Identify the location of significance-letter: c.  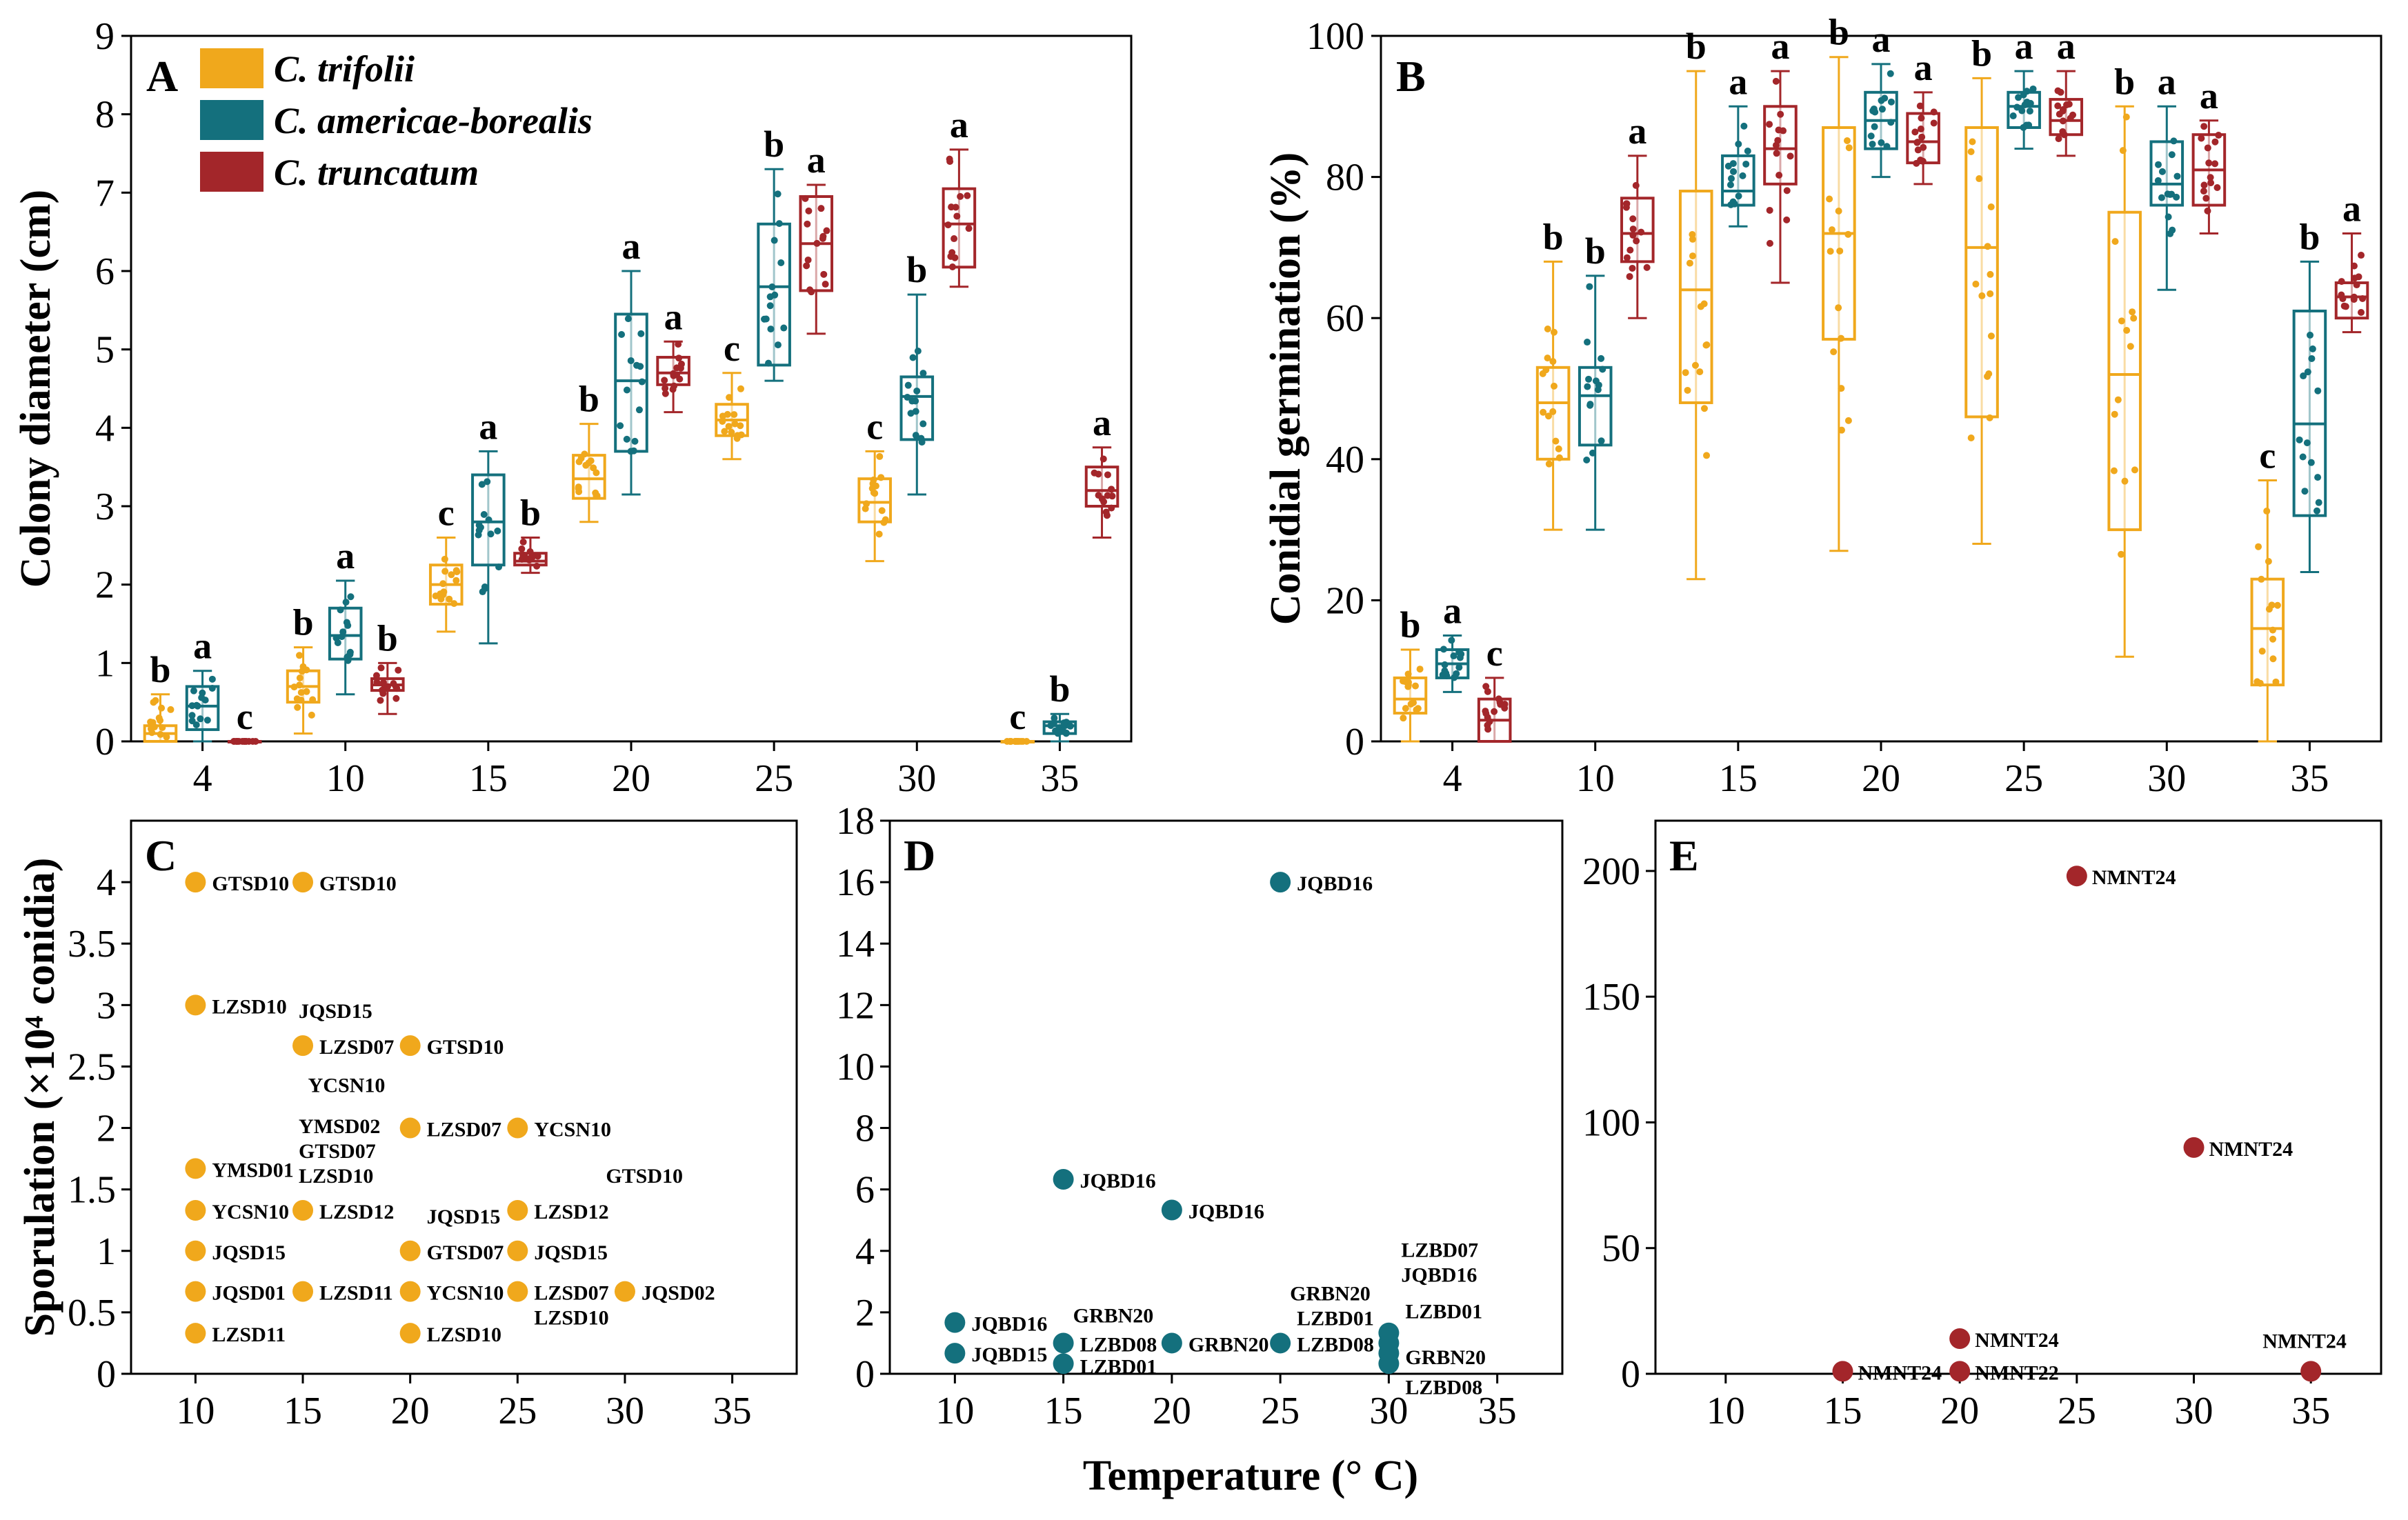
(1018, 716).